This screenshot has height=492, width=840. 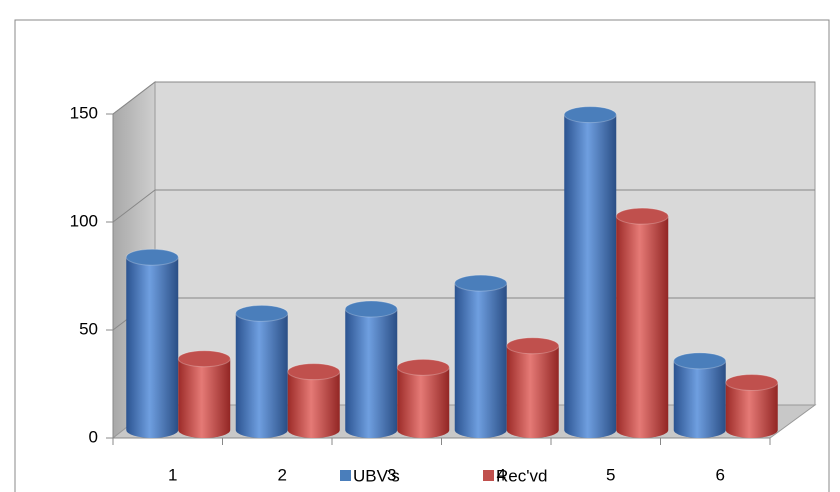 I want to click on grid-line, so click(x=463, y=98).